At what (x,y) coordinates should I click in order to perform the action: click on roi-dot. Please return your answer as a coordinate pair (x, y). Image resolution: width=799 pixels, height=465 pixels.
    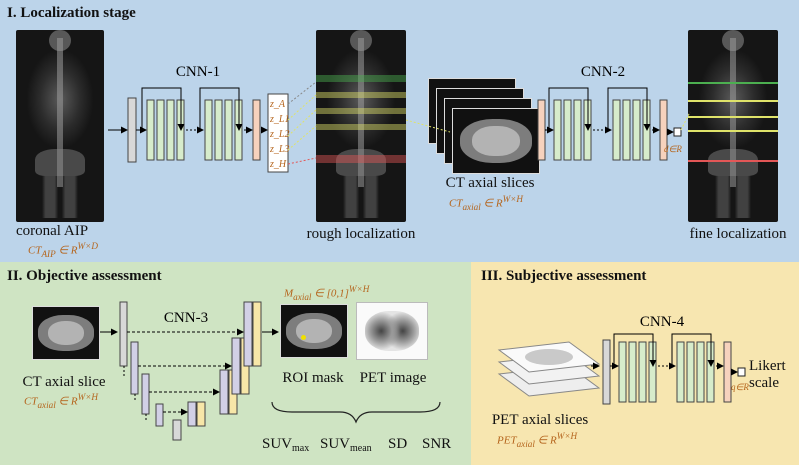
    Looking at the image, I should click on (303, 337).